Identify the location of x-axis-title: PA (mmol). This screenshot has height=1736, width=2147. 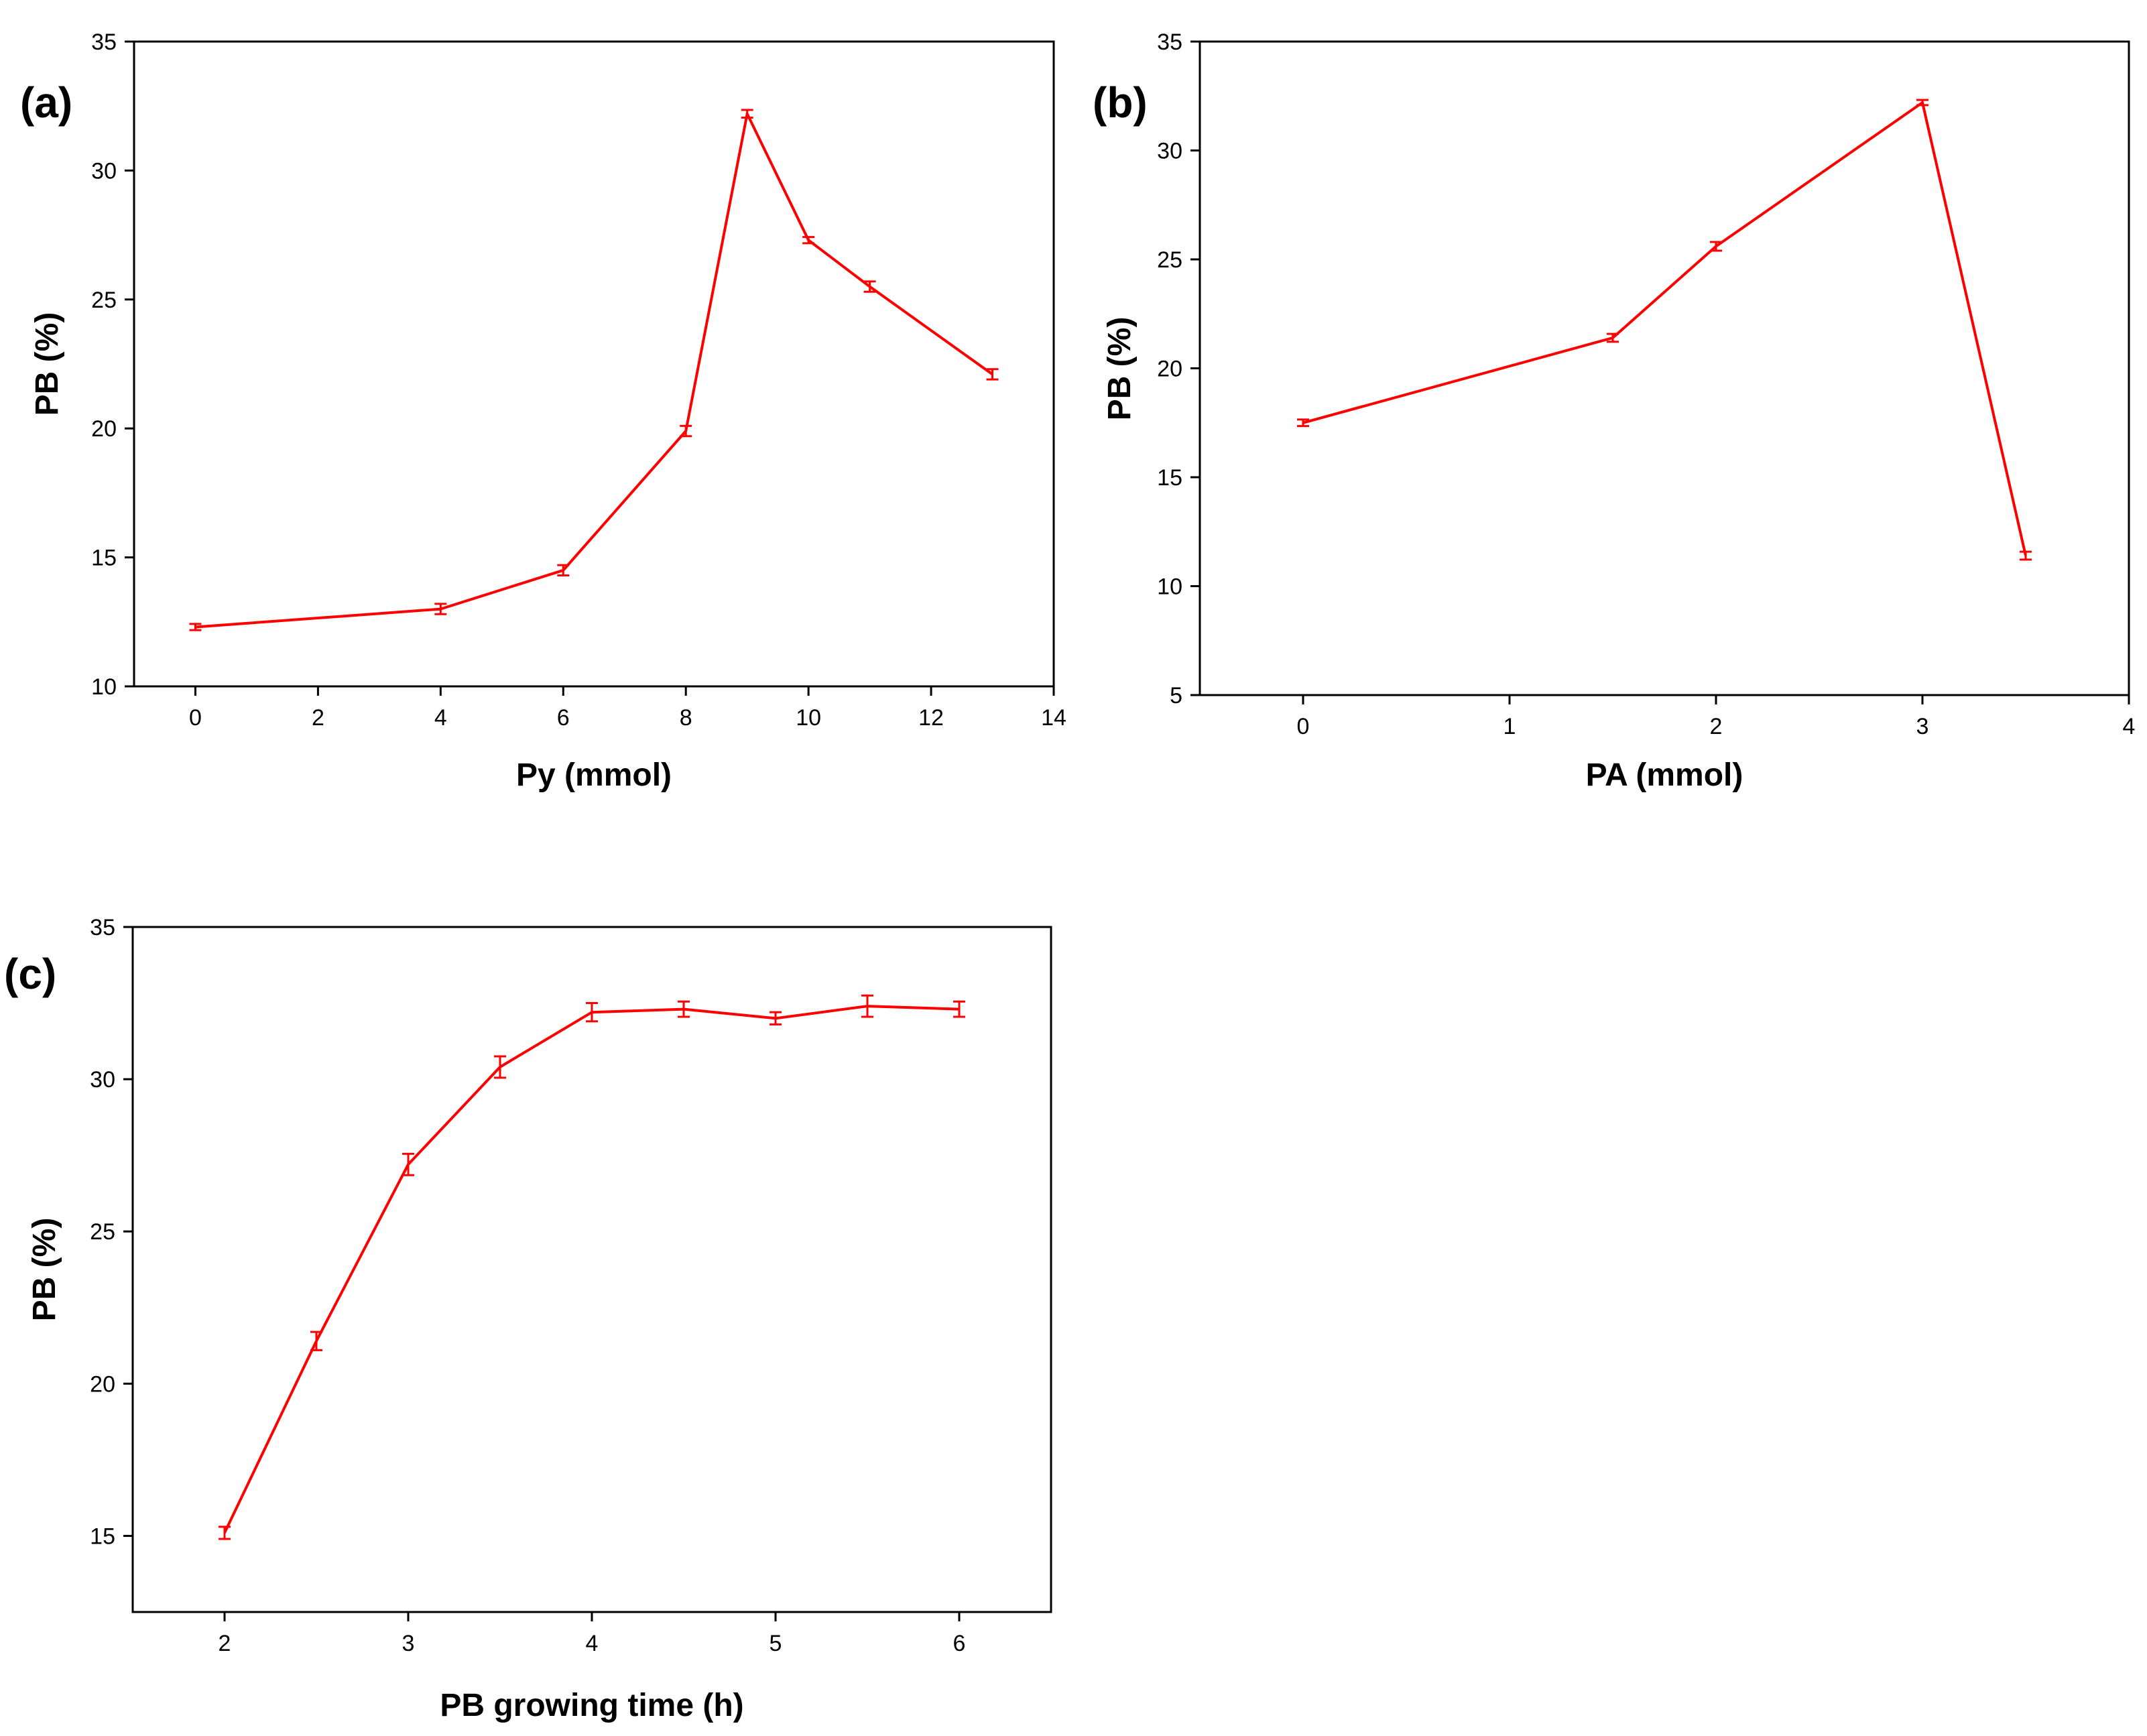
(1664, 775).